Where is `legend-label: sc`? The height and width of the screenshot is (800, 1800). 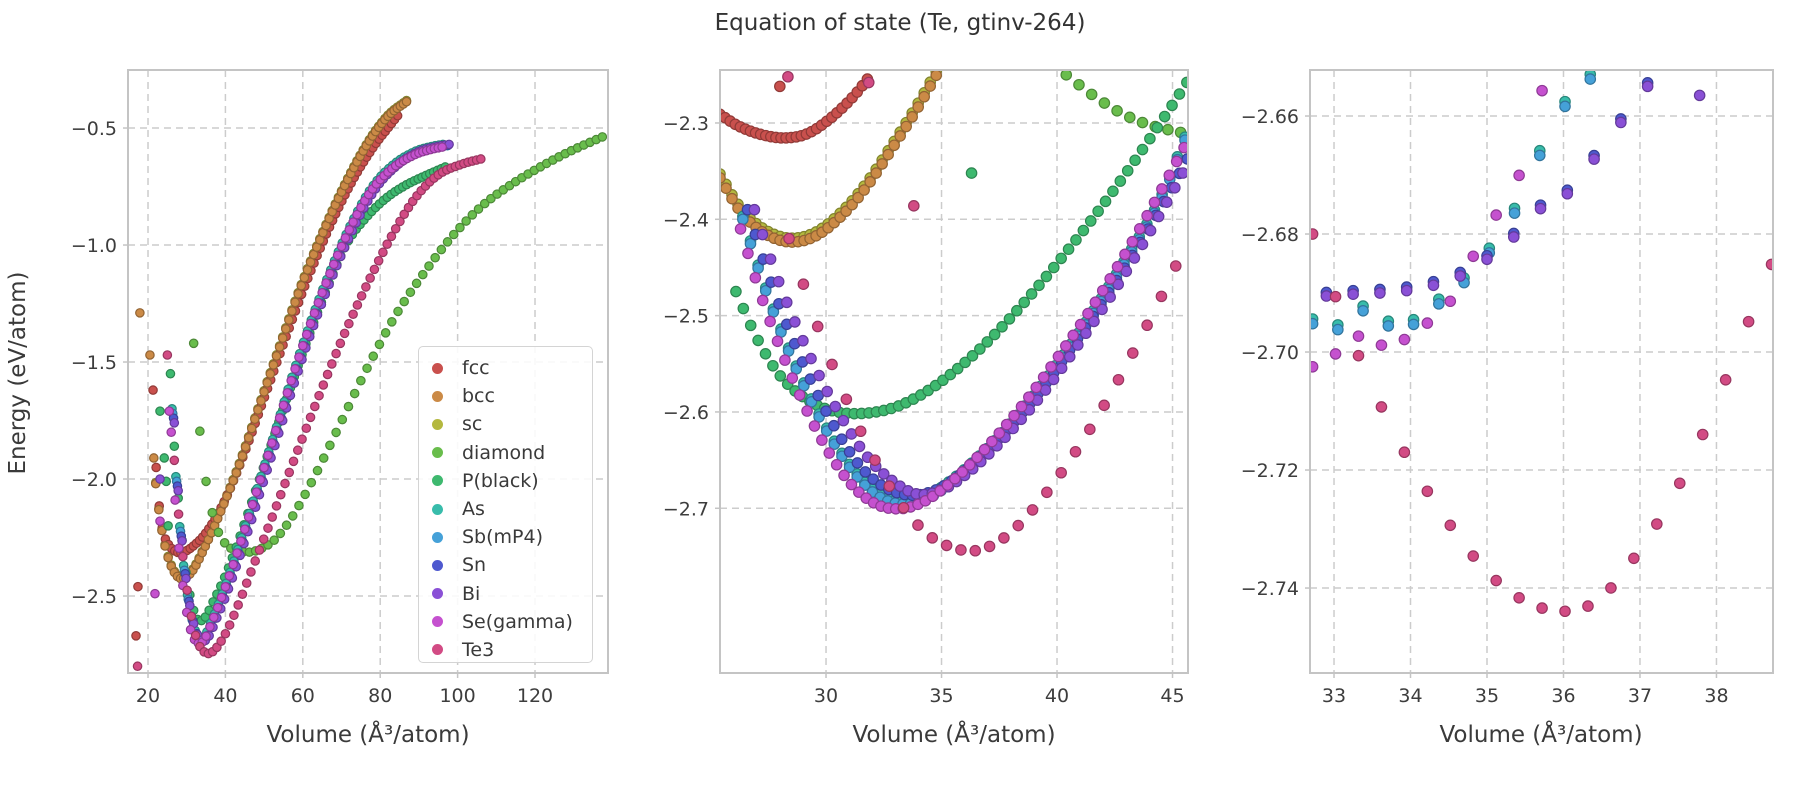 legend-label: sc is located at coordinates (472, 424).